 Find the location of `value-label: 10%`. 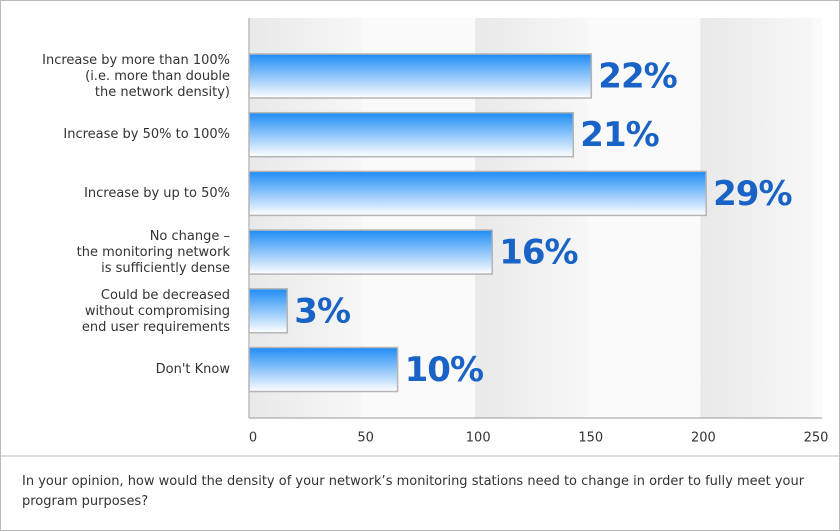

value-label: 10% is located at coordinates (444, 370).